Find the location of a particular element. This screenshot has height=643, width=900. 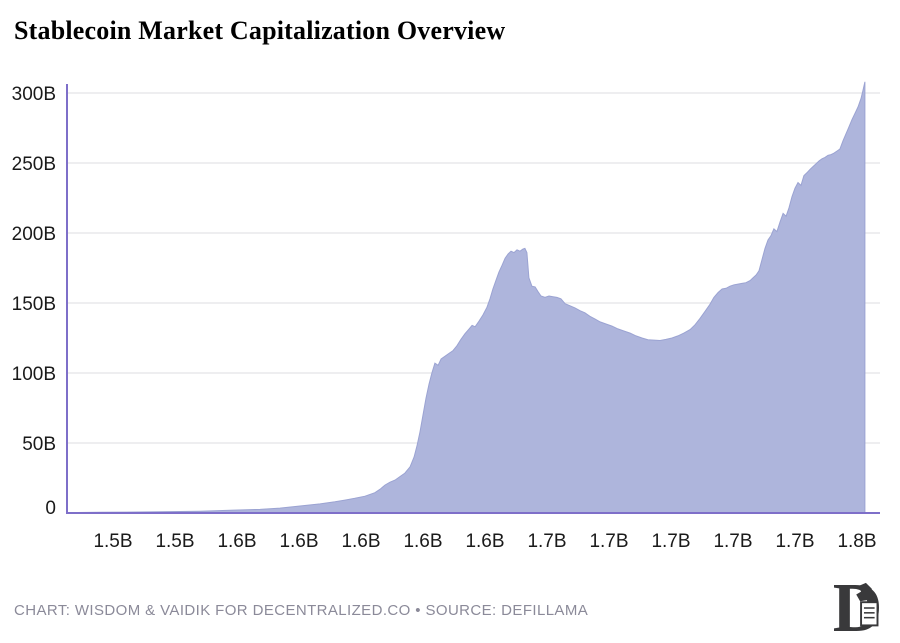

y-tick-label: 50B is located at coordinates (39, 444).